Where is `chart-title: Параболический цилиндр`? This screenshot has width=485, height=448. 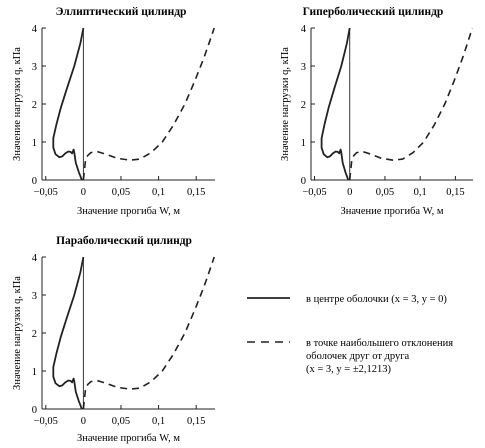 chart-title: Параболический цилиндр is located at coordinates (124, 241).